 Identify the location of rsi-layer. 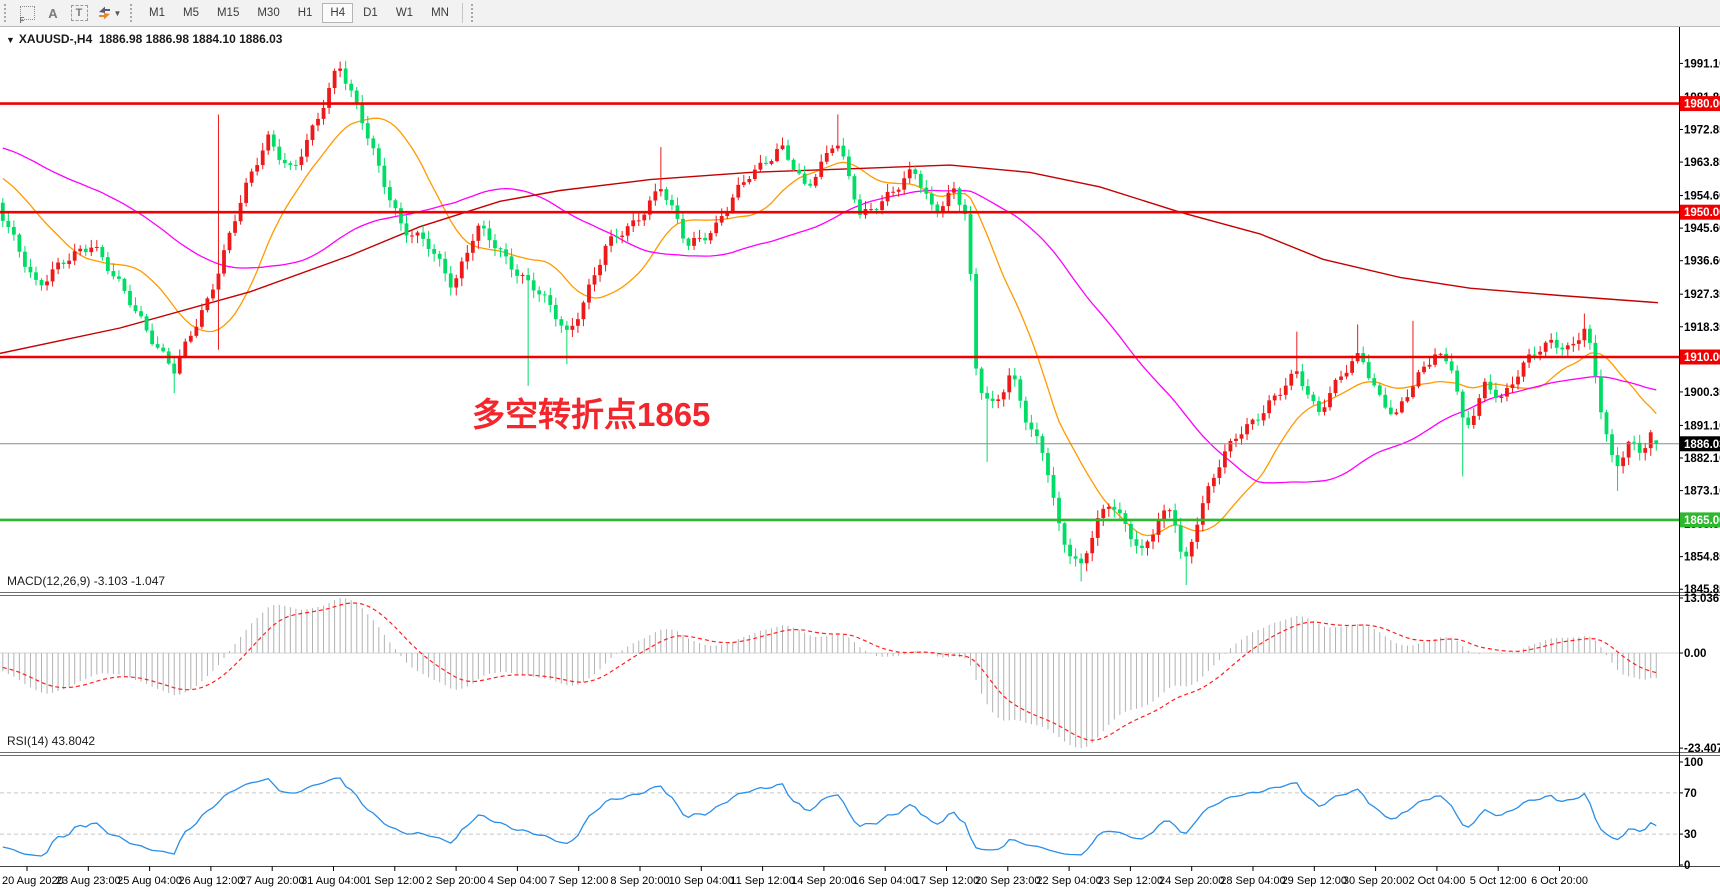
(839, 817).